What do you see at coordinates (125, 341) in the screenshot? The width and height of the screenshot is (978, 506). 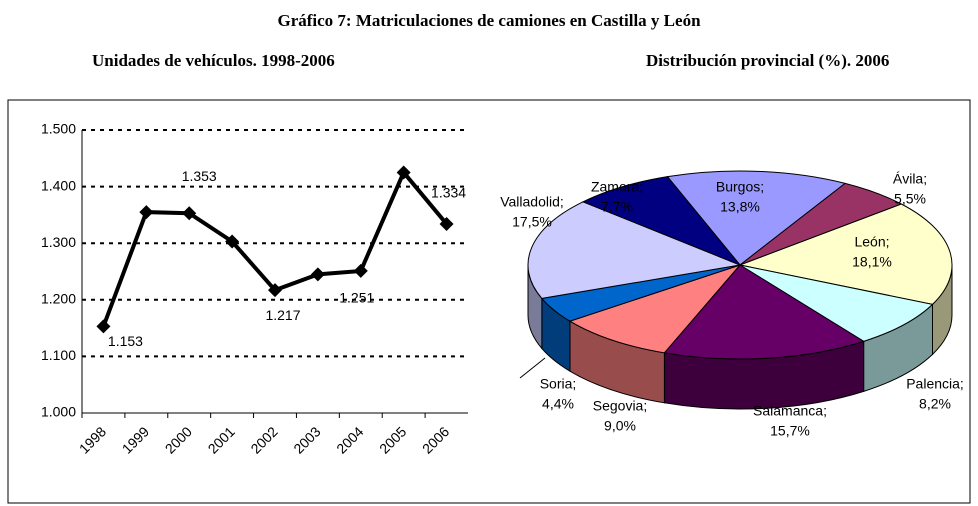 I see `data-label: 1.153` at bounding box center [125, 341].